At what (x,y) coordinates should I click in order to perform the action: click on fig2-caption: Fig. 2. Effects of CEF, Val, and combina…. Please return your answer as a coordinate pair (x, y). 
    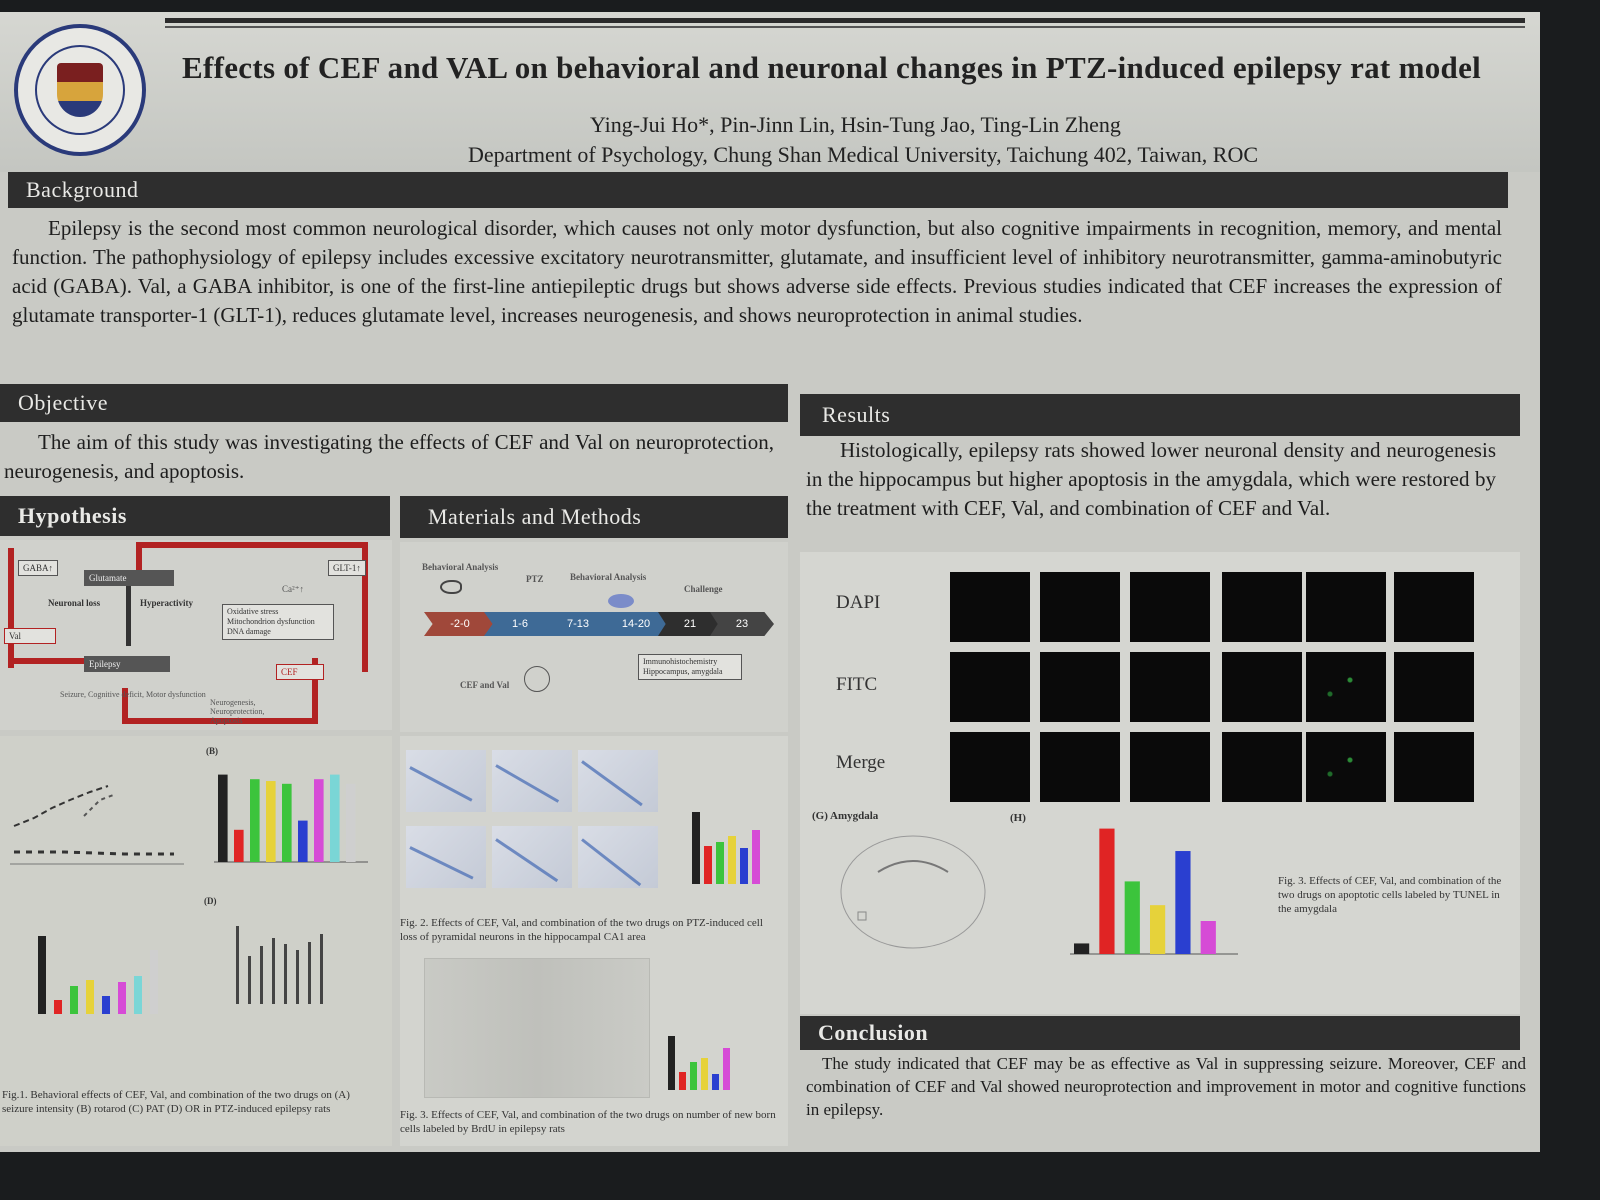
    Looking at the image, I should click on (581, 930).